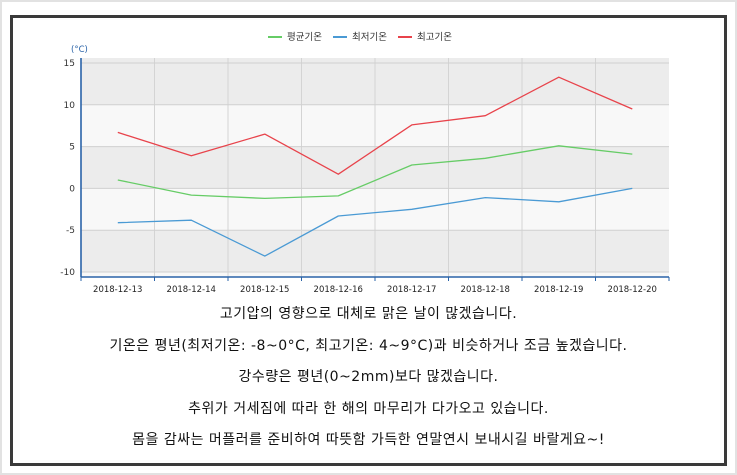 This screenshot has height=475, width=737. What do you see at coordinates (67, 168) in the screenshot?
I see `y-axis-tick-labels: 15 10 5 0 -5 -10` at bounding box center [67, 168].